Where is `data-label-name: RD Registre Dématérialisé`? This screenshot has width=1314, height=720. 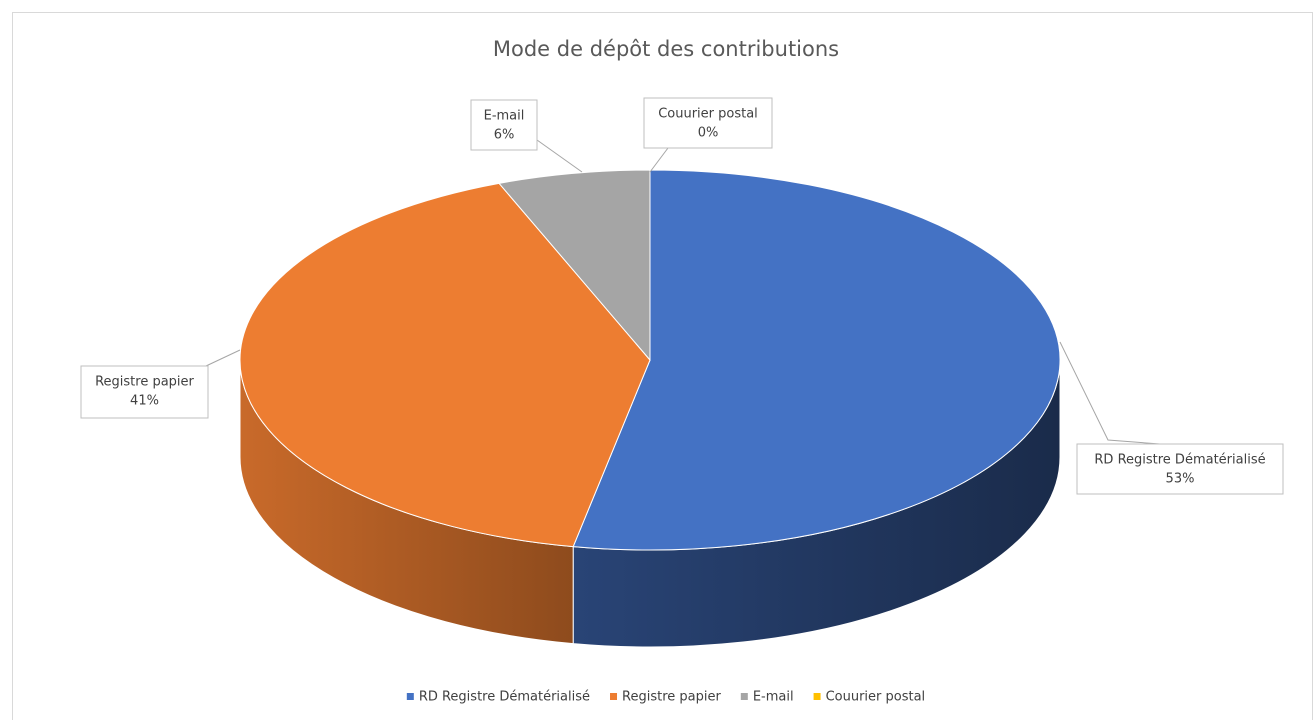 data-label-name: RD Registre Dématérialisé is located at coordinates (1179, 460).